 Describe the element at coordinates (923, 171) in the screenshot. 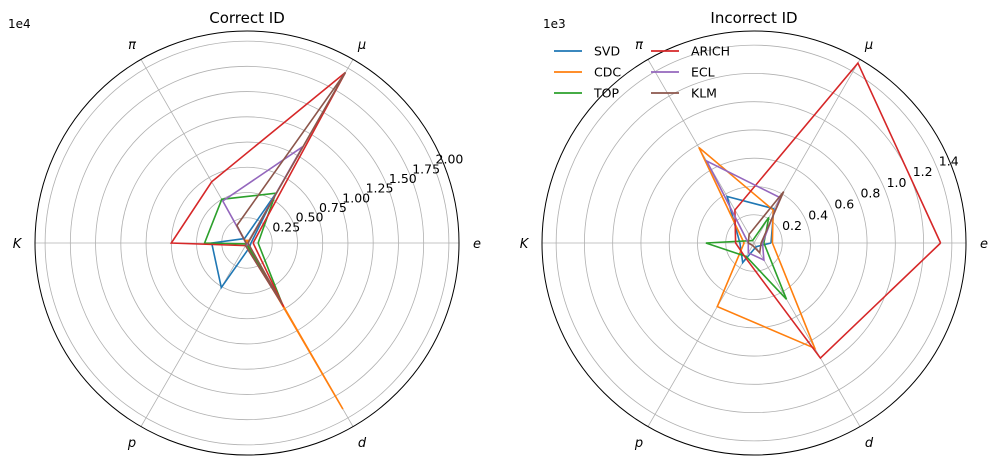

I see `r-tick-label: 1.2` at that location.